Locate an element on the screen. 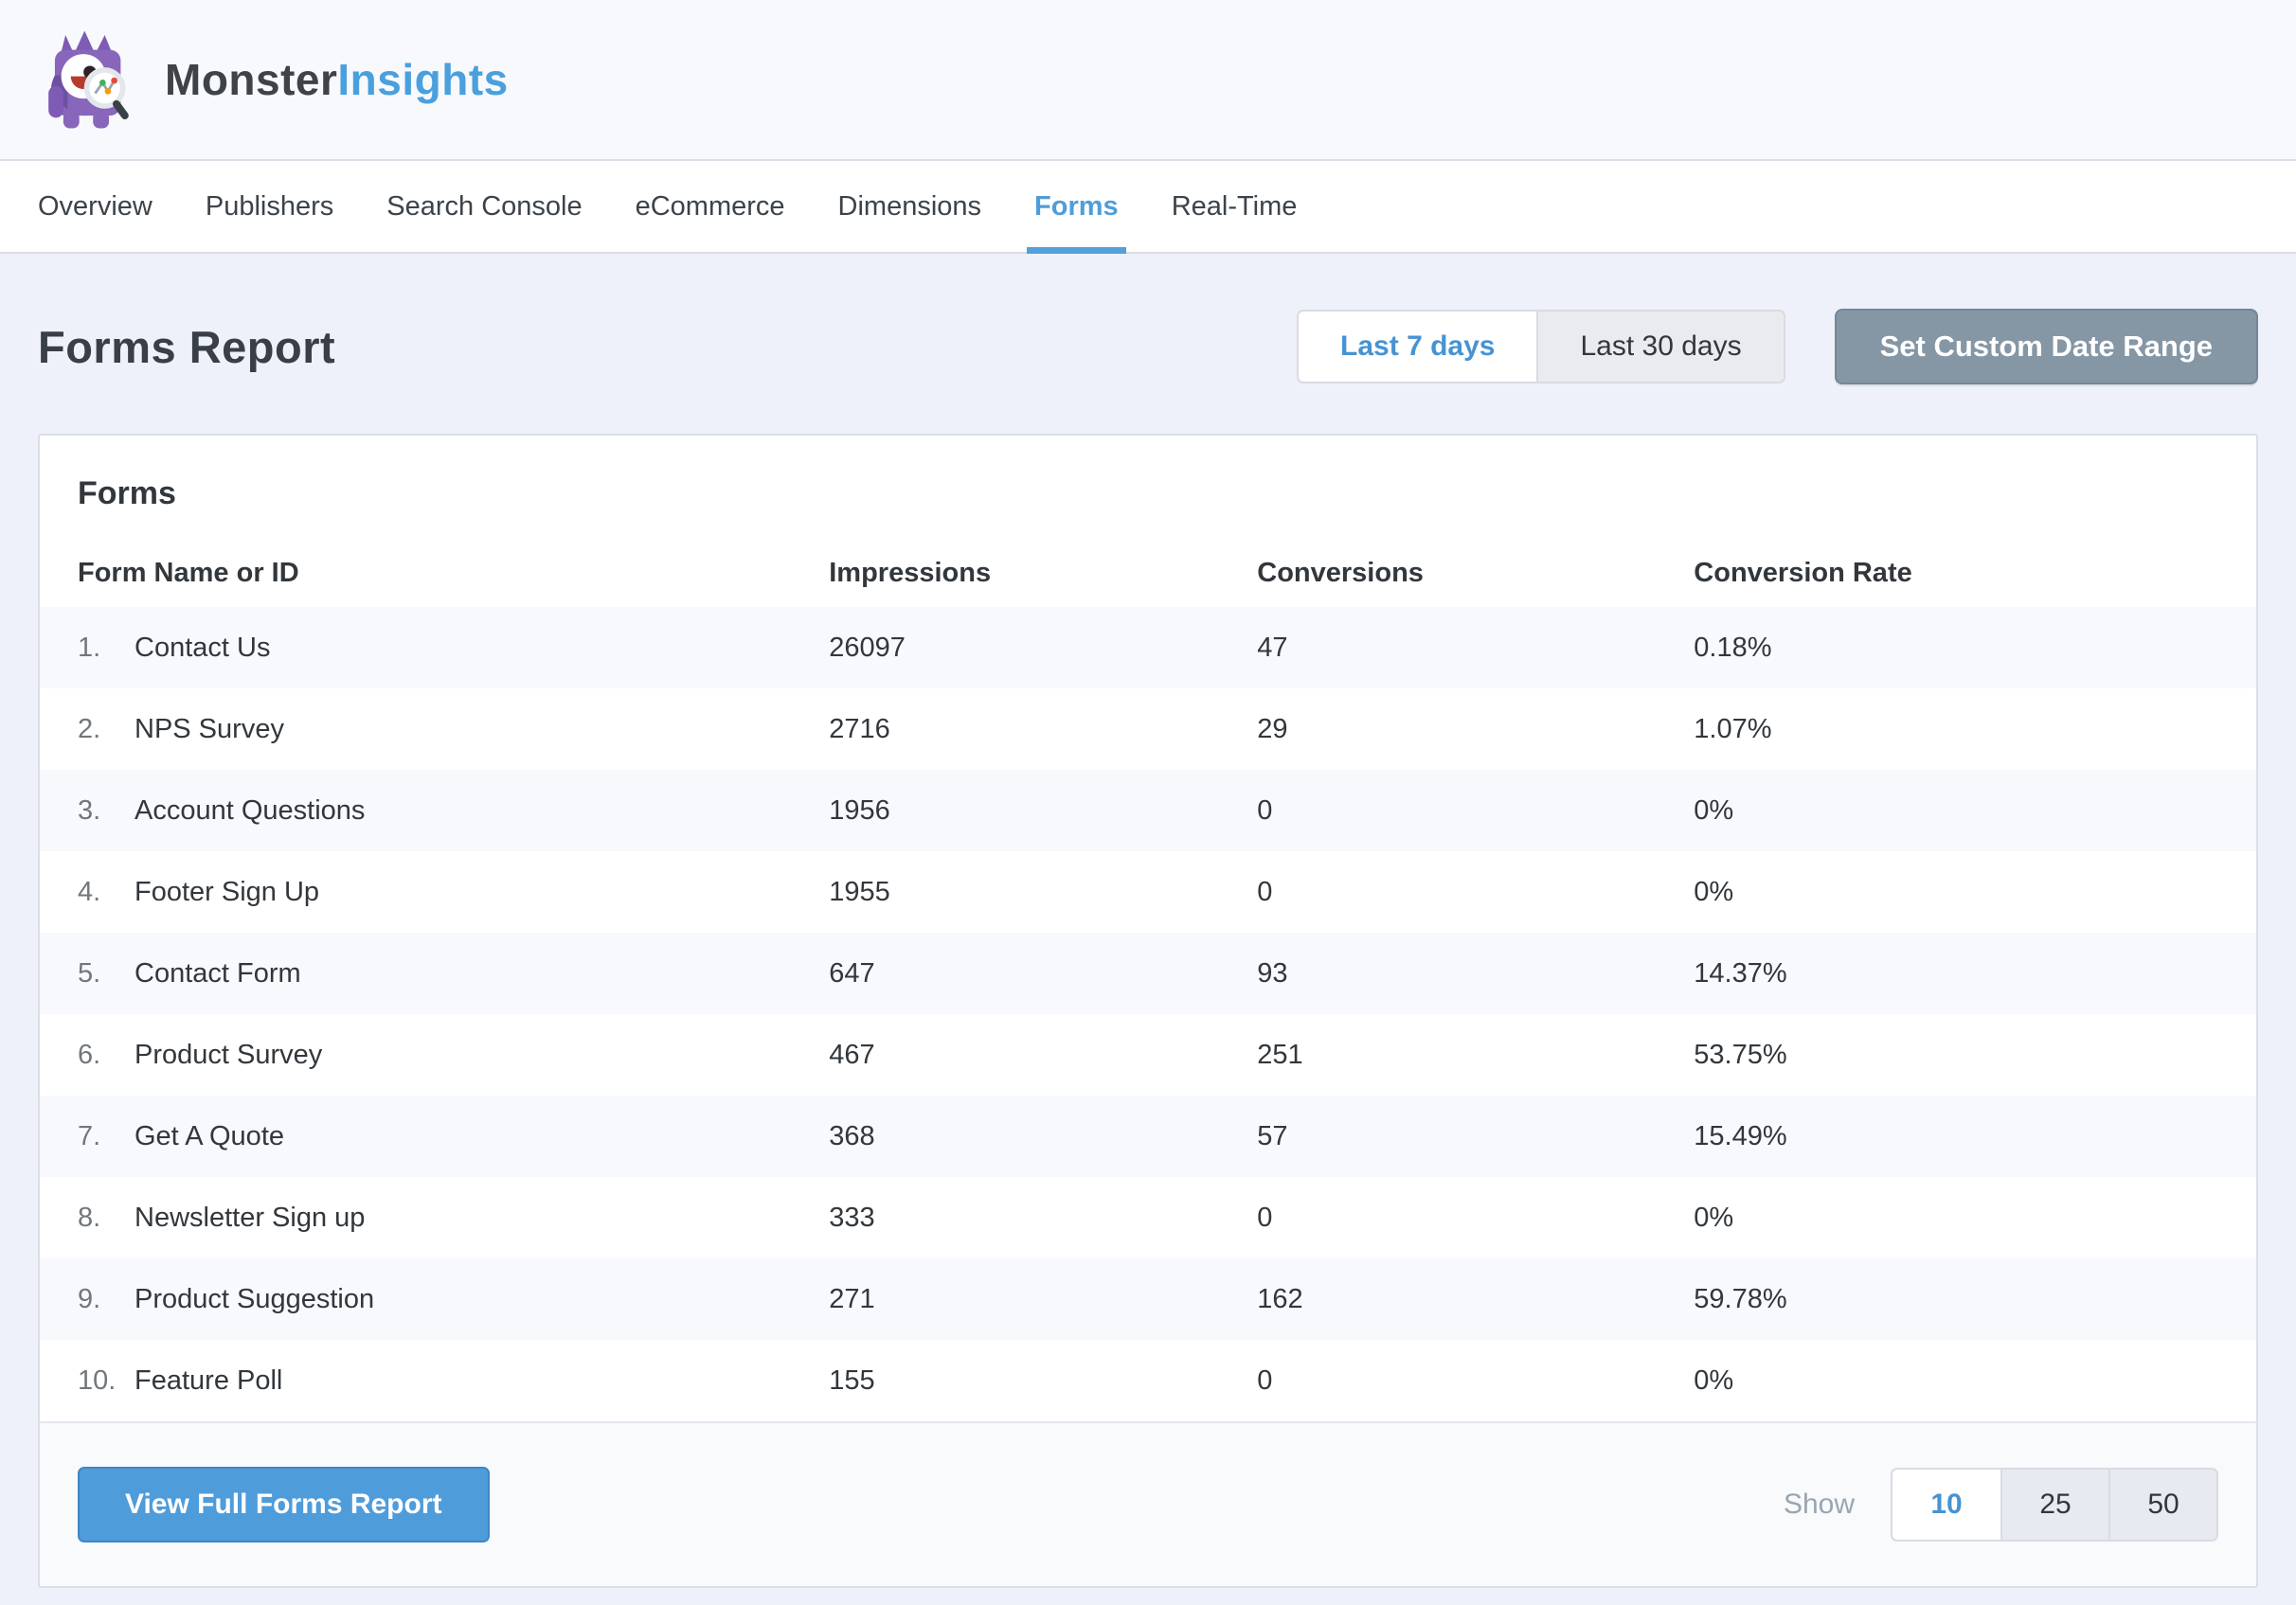  forms-card-footer: View Full Forms Report Show 10 25 50 is located at coordinates (1148, 1504).